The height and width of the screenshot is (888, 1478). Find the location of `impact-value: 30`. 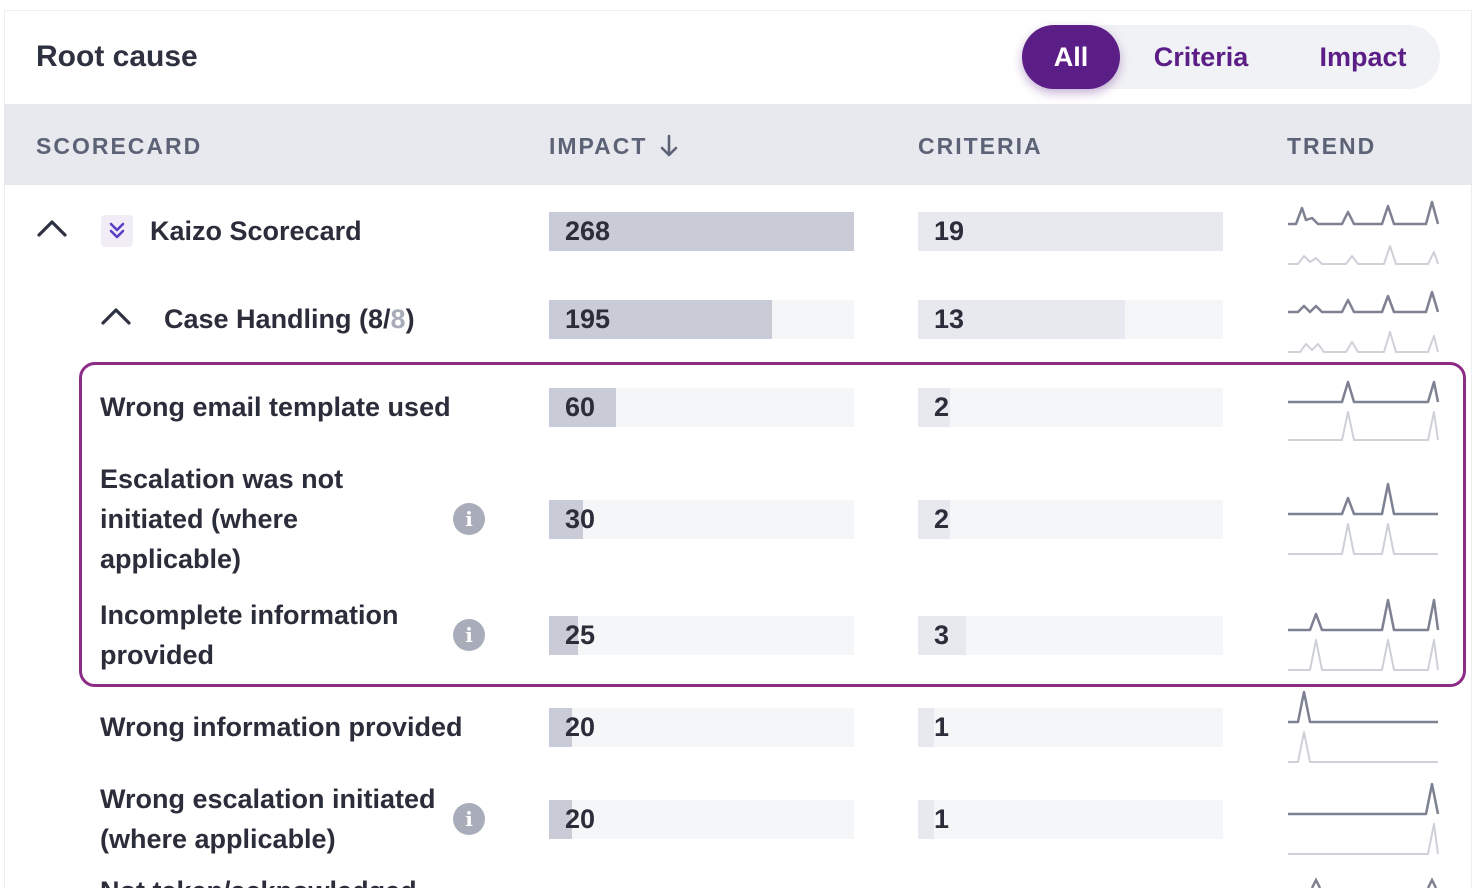

impact-value: 30 is located at coordinates (580, 519).